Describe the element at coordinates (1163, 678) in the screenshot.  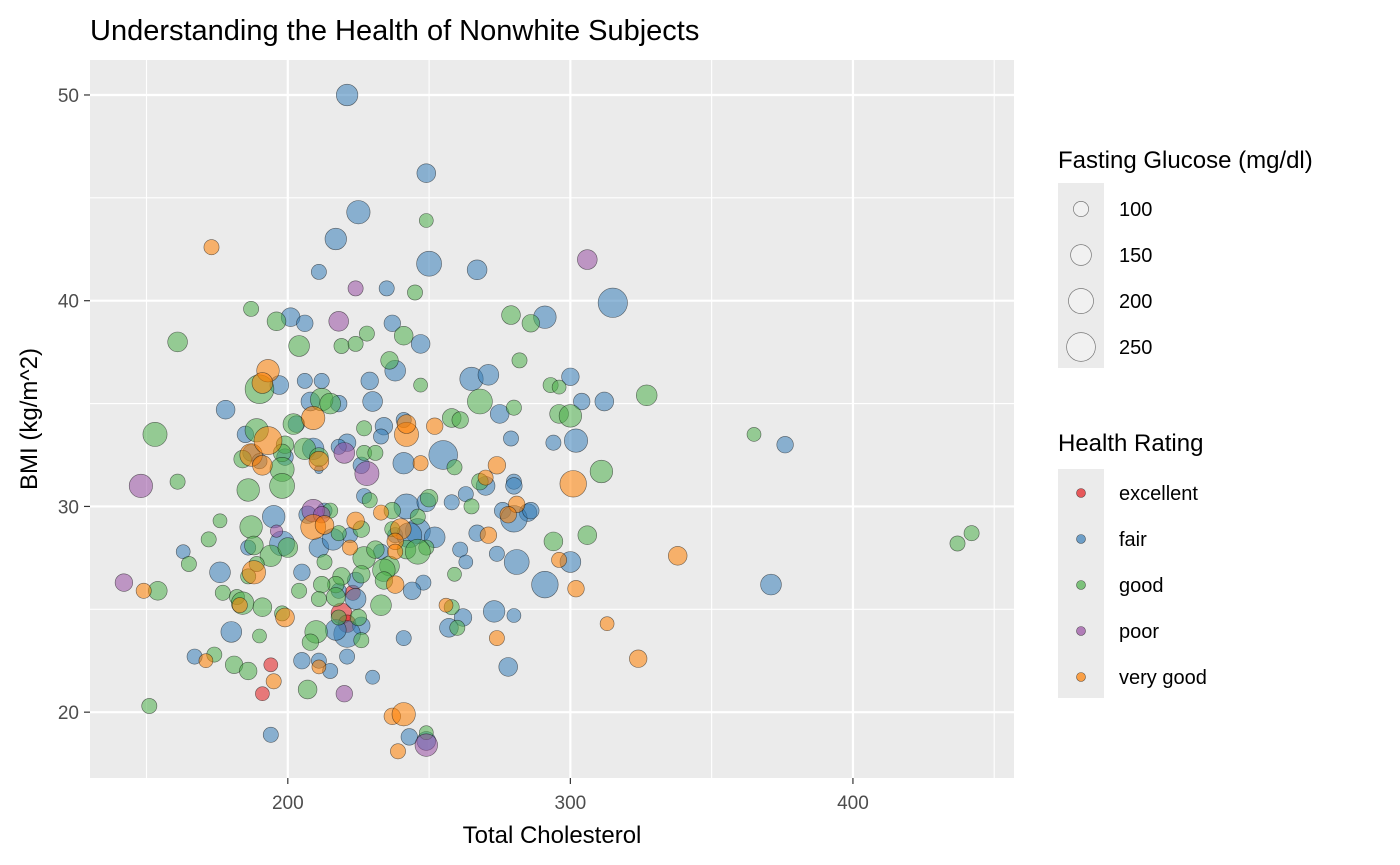
I see `color-legend-label: very good` at that location.